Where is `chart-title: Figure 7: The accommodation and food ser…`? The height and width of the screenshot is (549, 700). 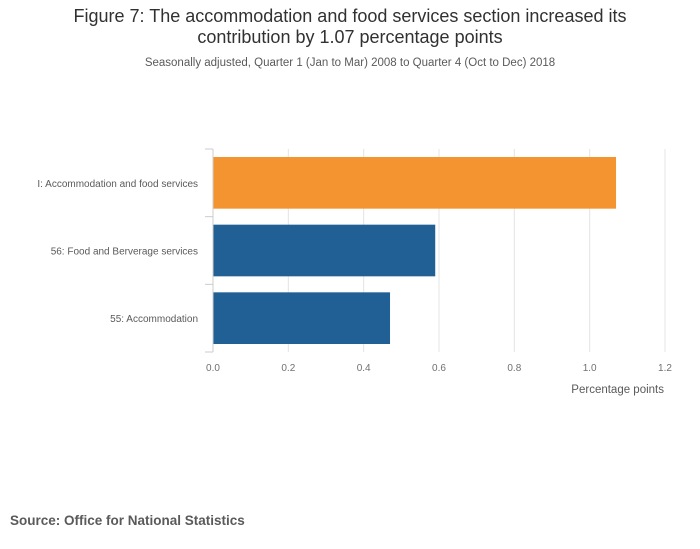 chart-title: Figure 7: The accommodation and food ser… is located at coordinates (350, 26).